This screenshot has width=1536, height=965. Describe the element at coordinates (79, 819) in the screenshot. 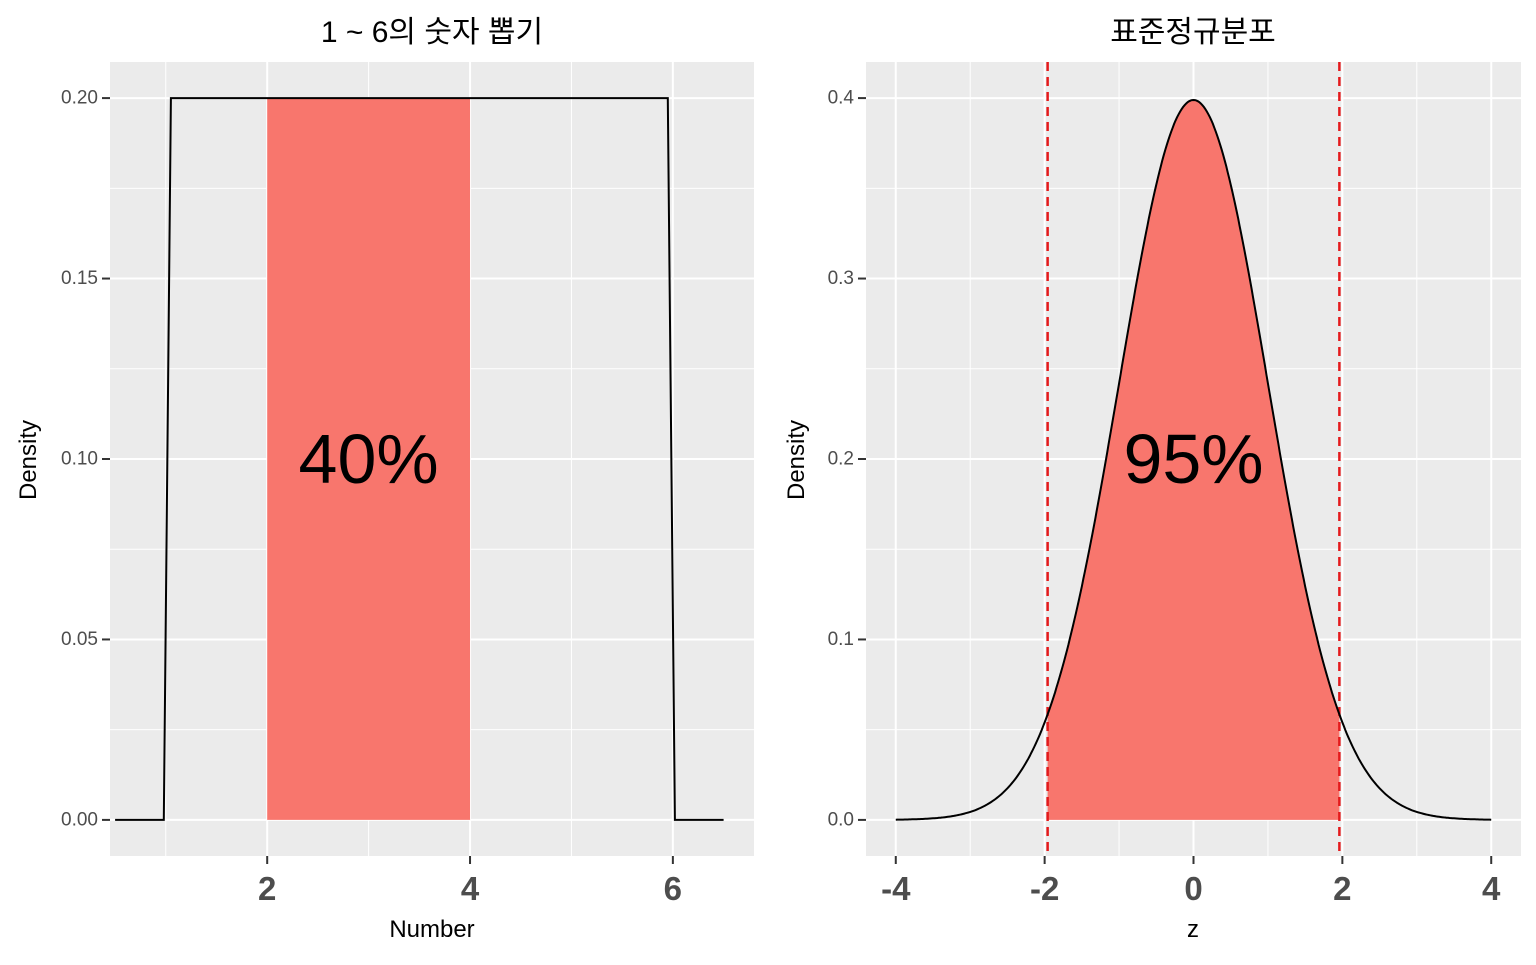

I see `y-tick-label: 0.00` at that location.